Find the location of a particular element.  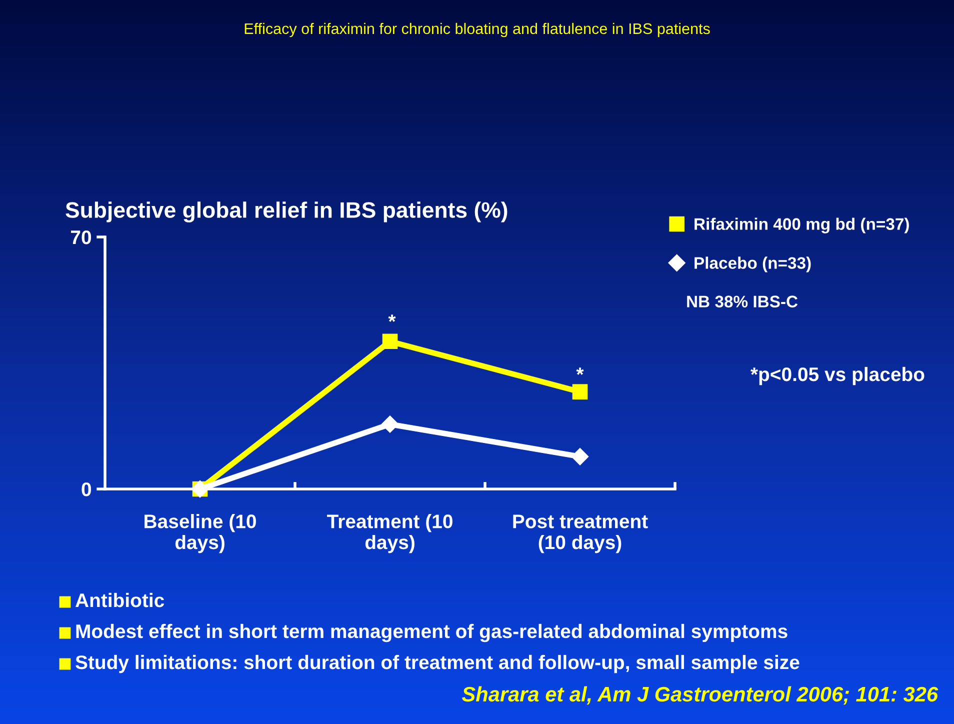

y-tick-label: 70 is located at coordinates (81, 237).